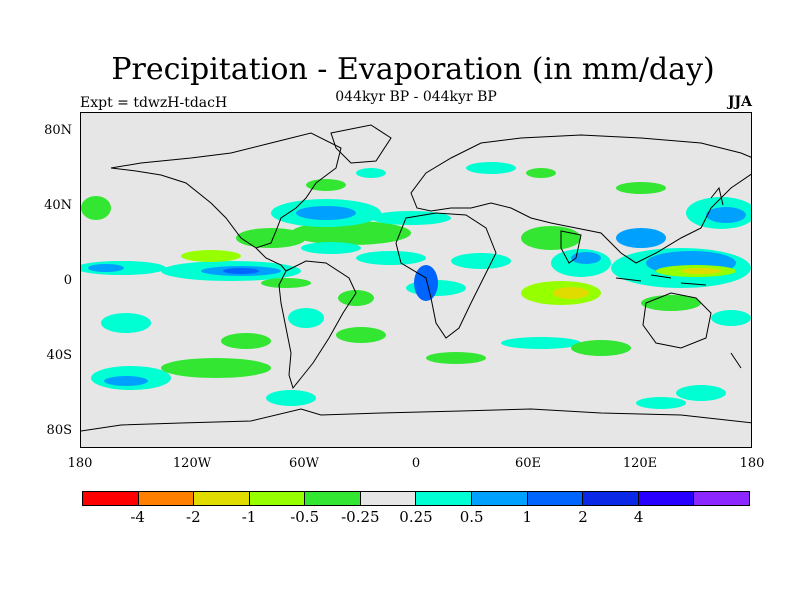 The image size is (800, 600). I want to click on colorbar-label: -4, so click(137, 517).